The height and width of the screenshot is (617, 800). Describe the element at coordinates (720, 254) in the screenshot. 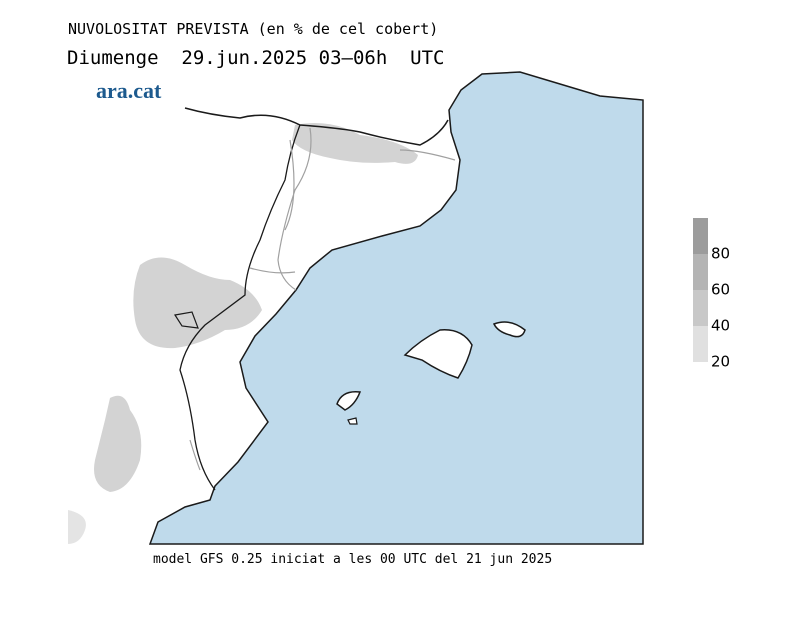

I see `colorbar-label: 80` at that location.